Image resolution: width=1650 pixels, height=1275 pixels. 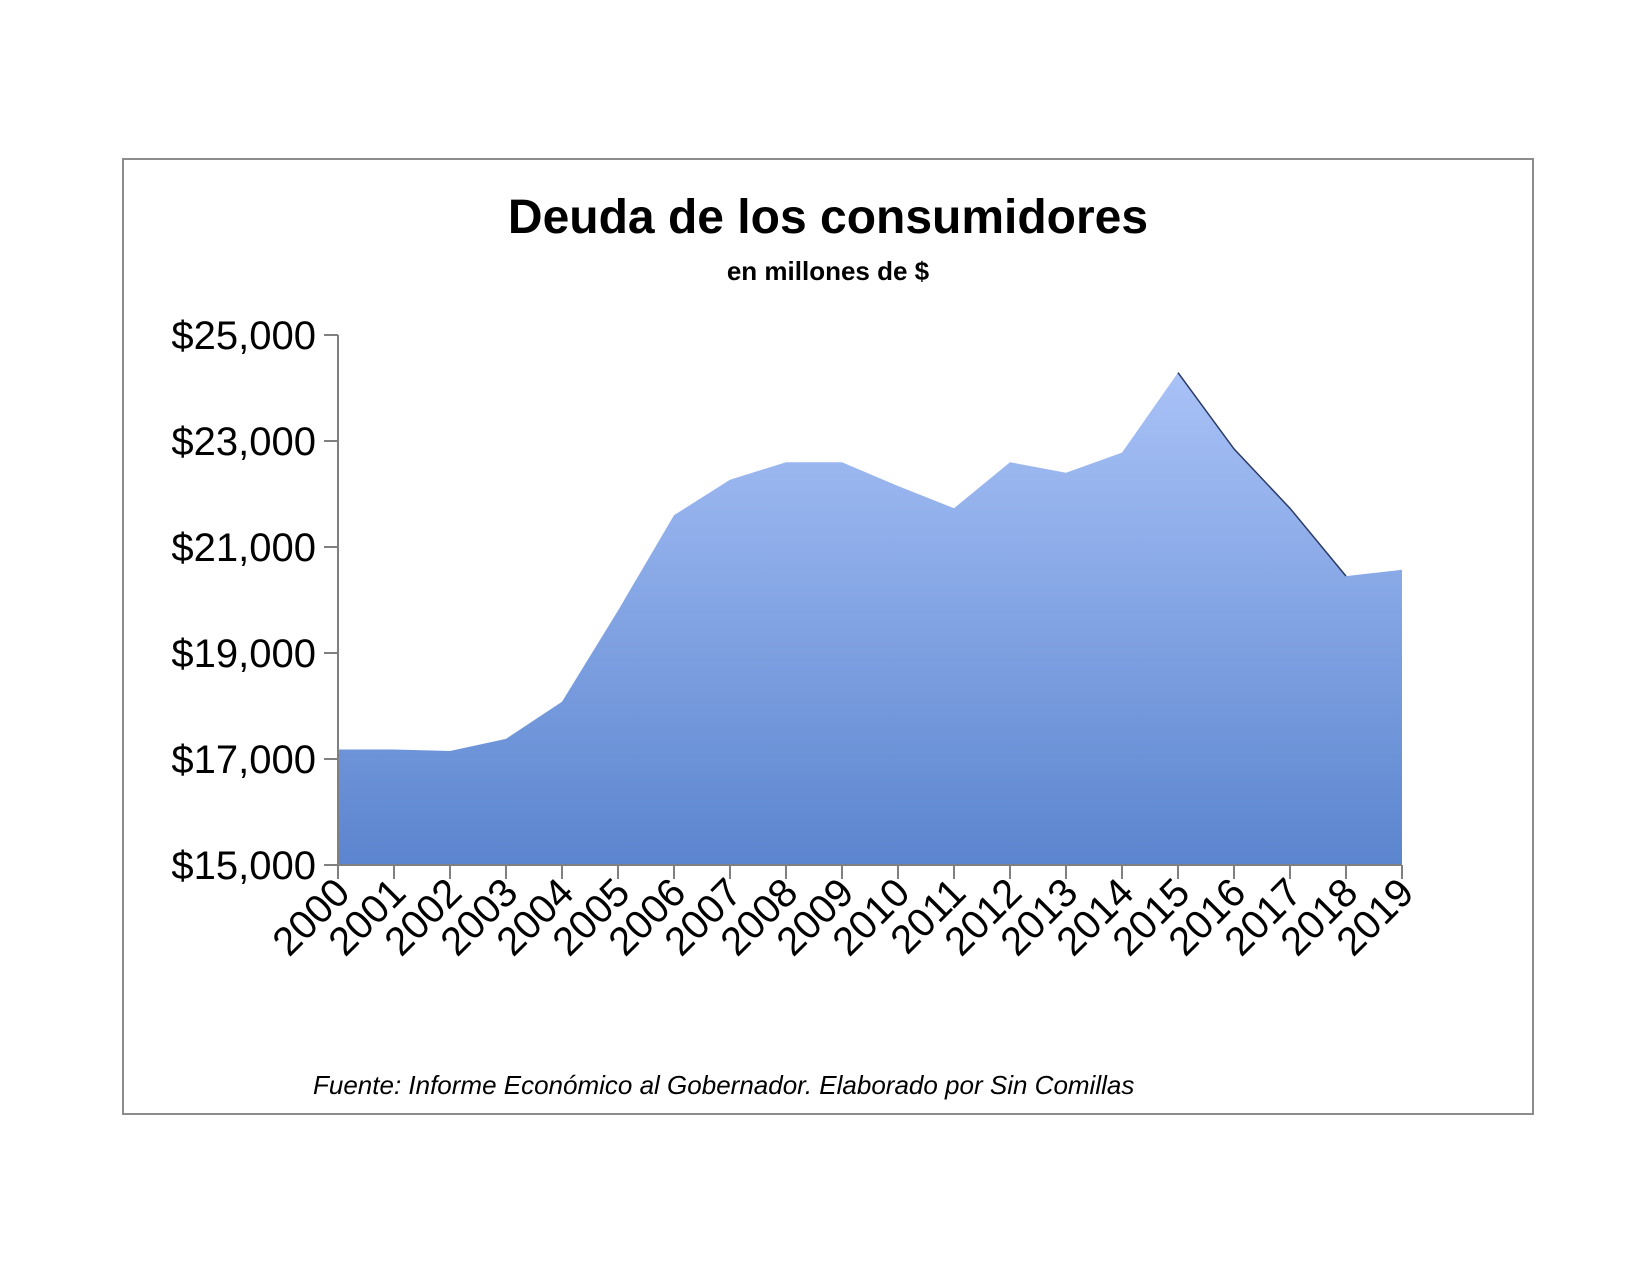 What do you see at coordinates (243, 442) in the screenshot?
I see `y-tick-label: $23,000` at bounding box center [243, 442].